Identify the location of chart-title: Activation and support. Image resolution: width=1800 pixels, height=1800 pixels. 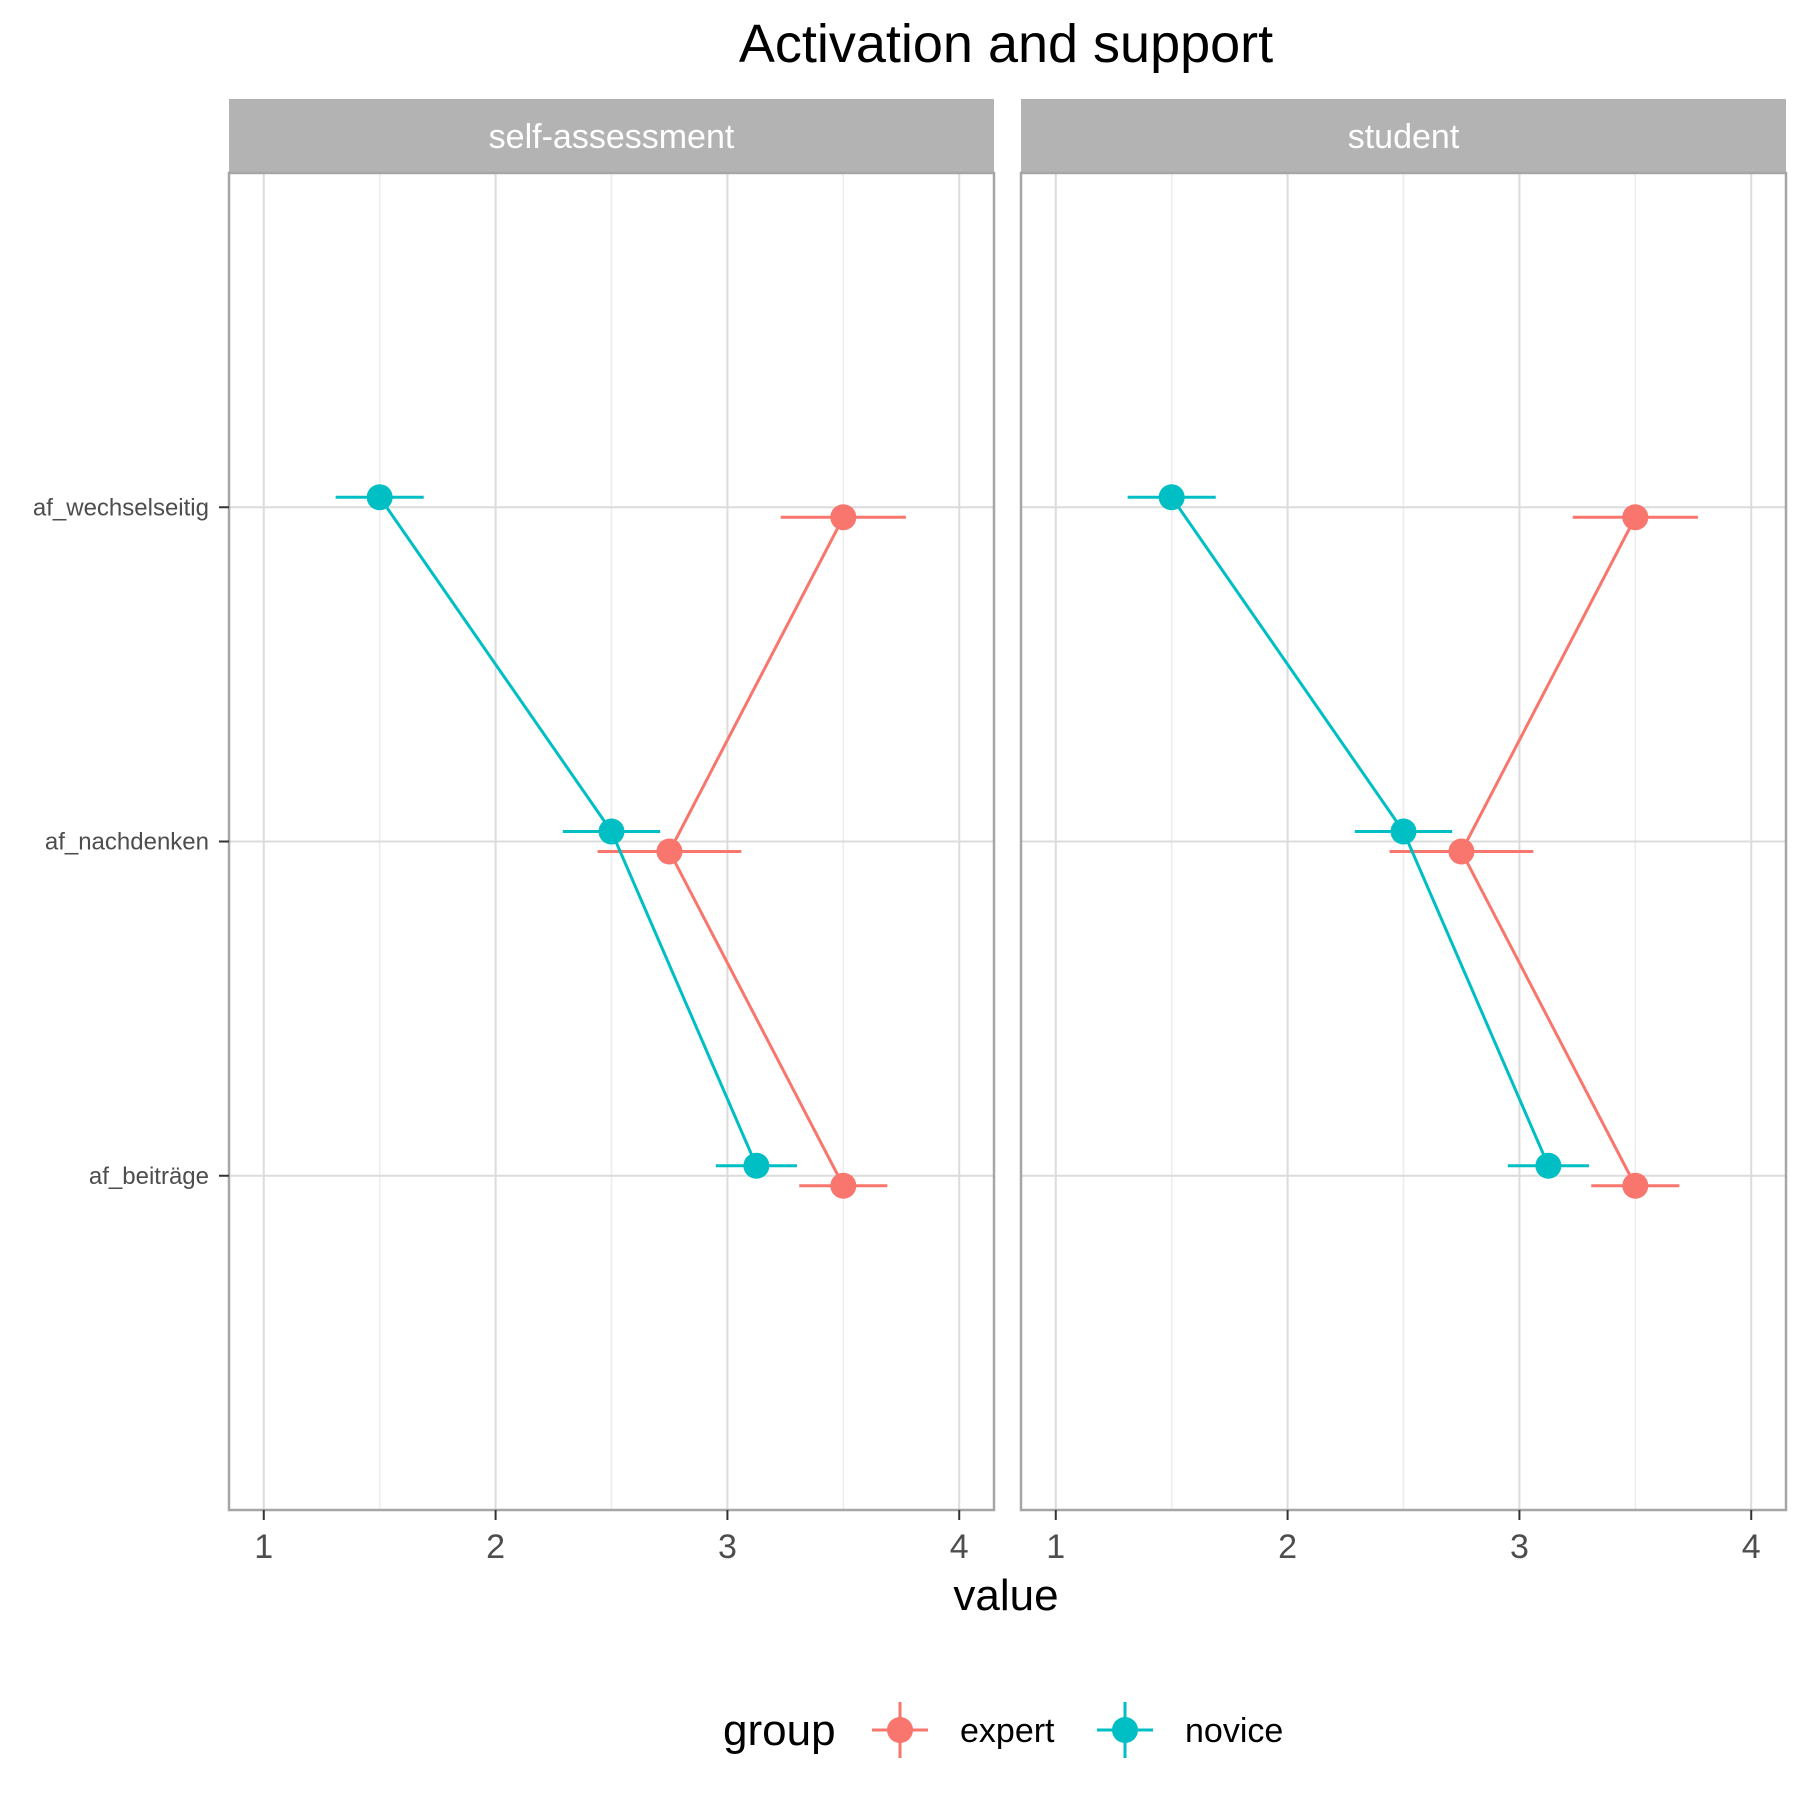
(1006, 44).